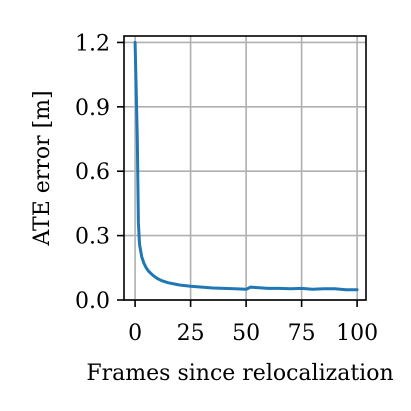 The width and height of the screenshot is (411, 411). I want to click on y-tick-label-2: 0.6, so click(92, 172).